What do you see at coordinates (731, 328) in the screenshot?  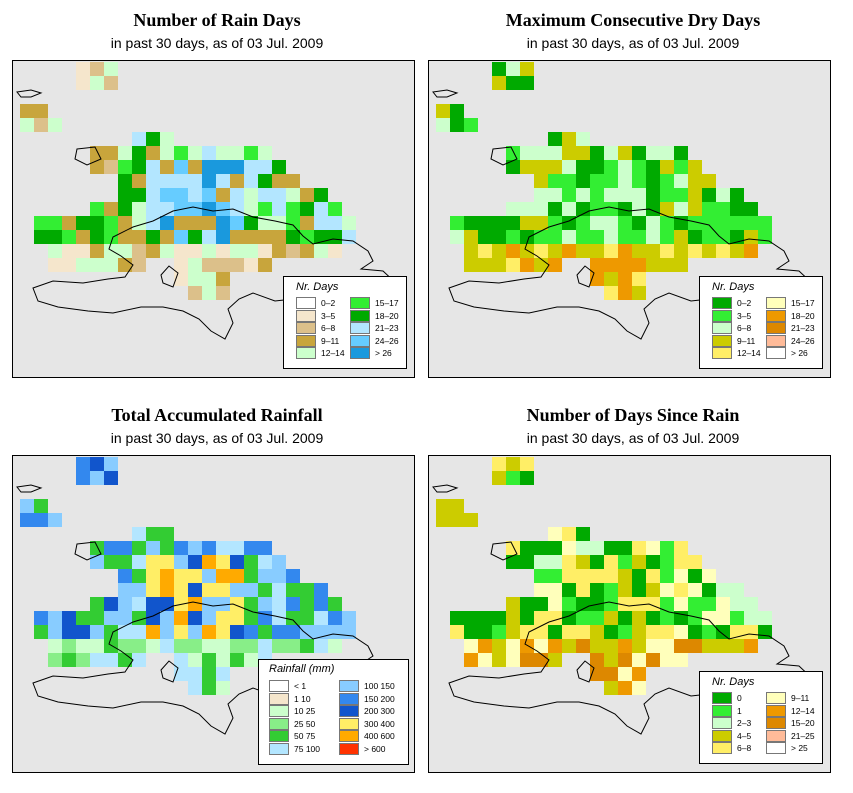 I see `legend-item: 6–8` at bounding box center [731, 328].